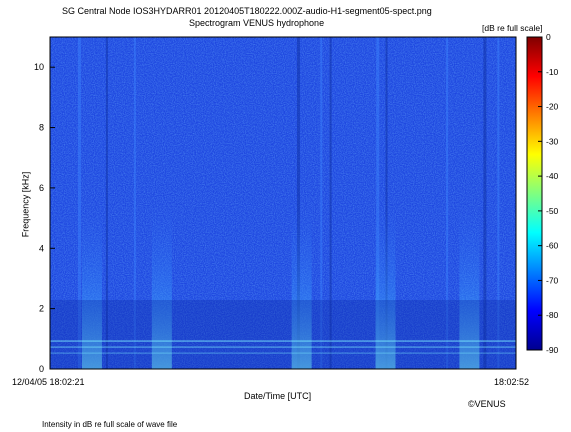 This screenshot has width=571, height=432. Describe the element at coordinates (41, 128) in the screenshot. I see `y-tick-label: 8` at that location.